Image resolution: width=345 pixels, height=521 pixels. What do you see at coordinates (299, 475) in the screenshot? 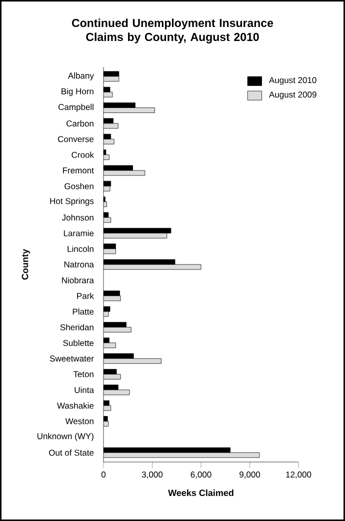
I see `x-tick-label: 12,000` at bounding box center [299, 475].